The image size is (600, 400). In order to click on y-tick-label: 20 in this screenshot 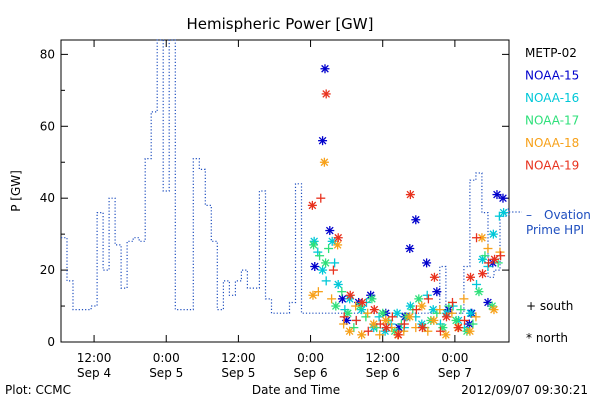, I will do `click(47, 270)`.